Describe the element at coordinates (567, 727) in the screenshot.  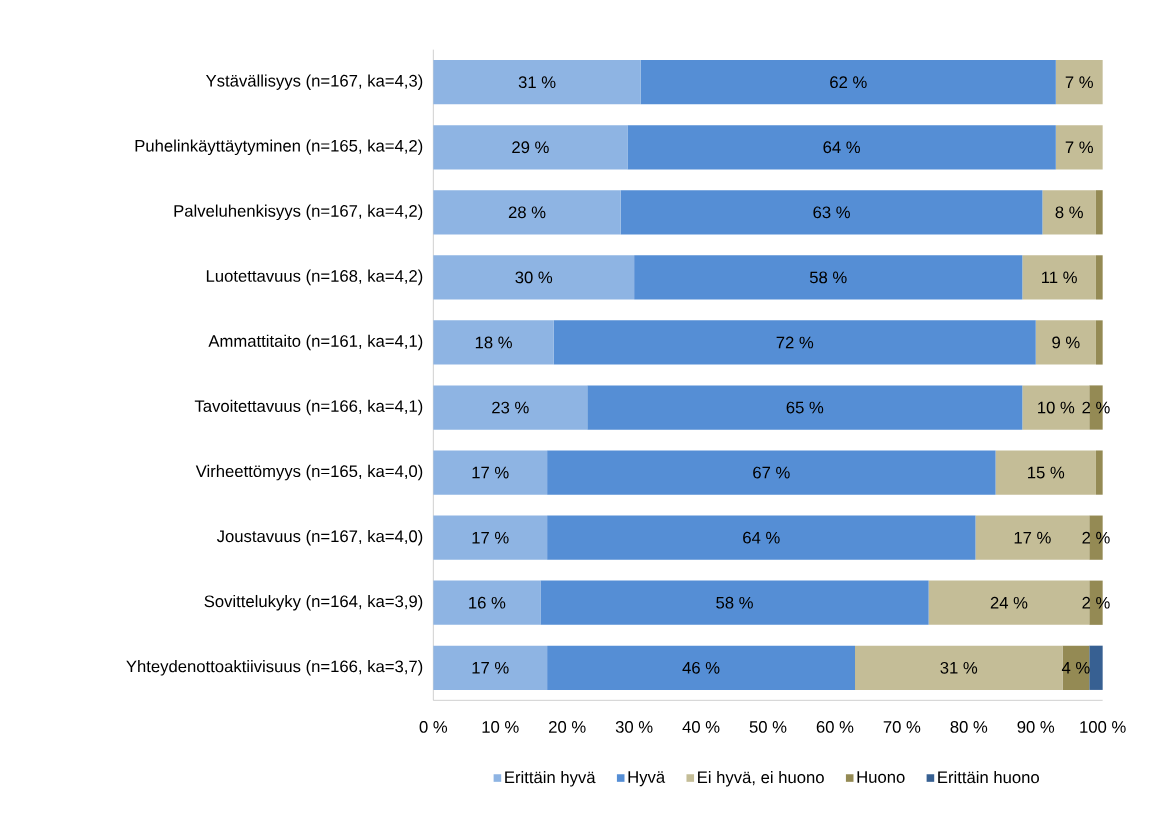
I see `x-tick-label: 20 %` at that location.